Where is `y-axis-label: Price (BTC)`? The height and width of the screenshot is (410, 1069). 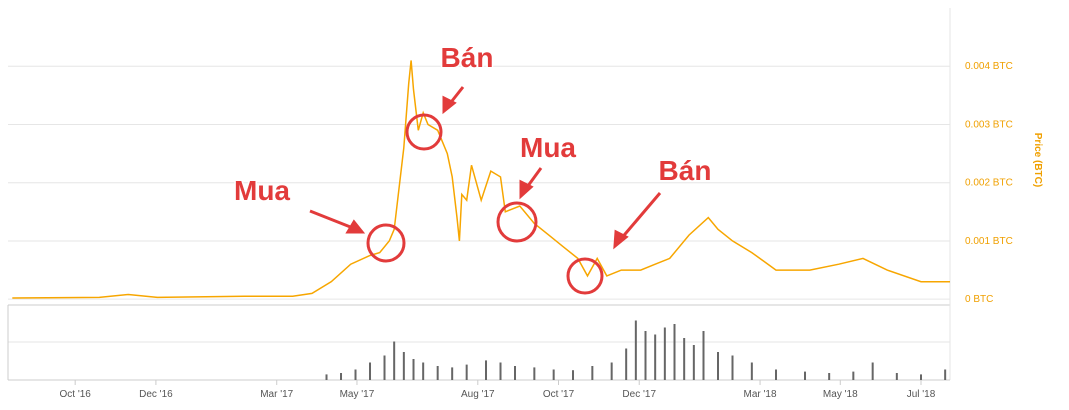
y-axis-label: Price (BTC) is located at coordinates (1037, 160).